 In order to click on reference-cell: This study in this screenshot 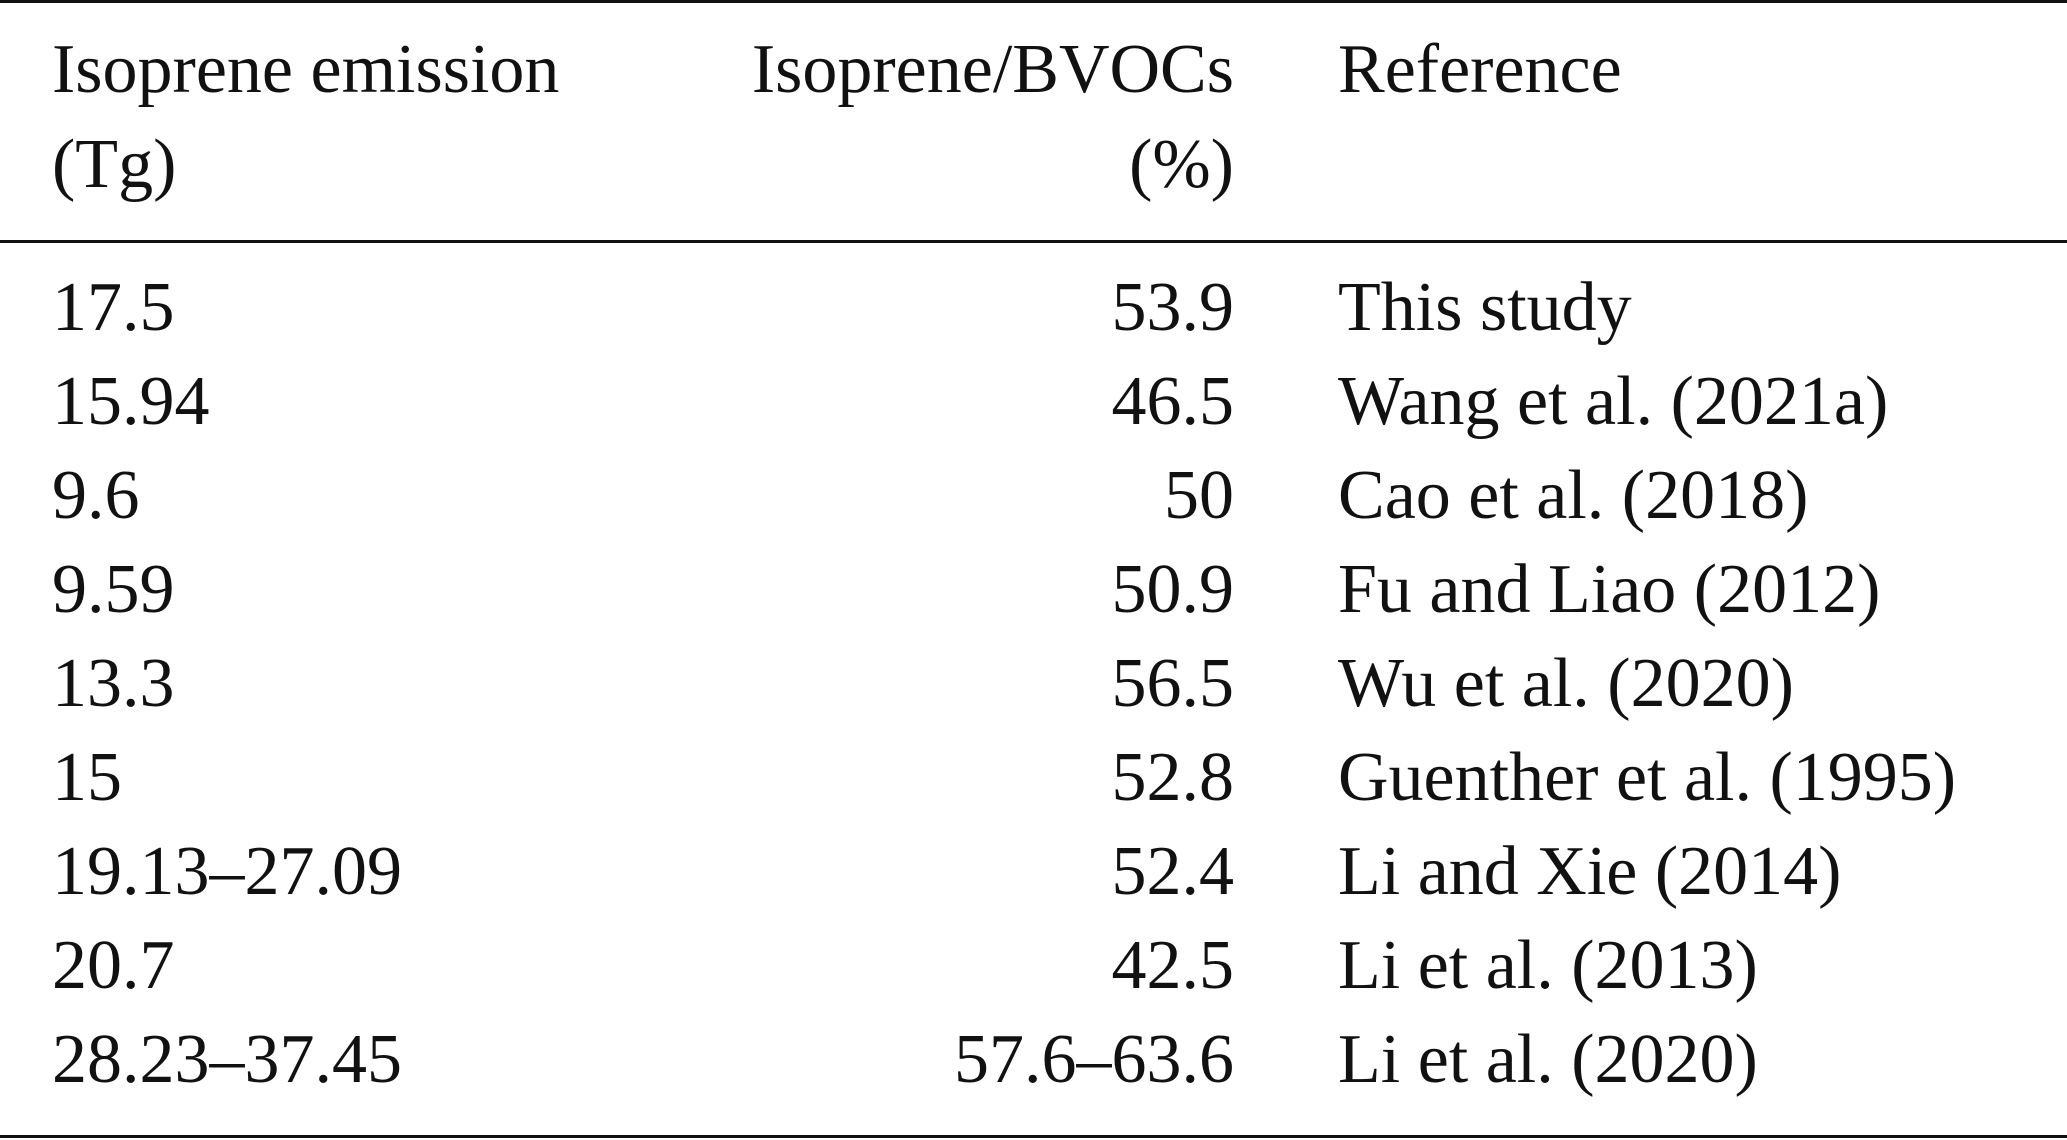, I will do `click(1485, 307)`.